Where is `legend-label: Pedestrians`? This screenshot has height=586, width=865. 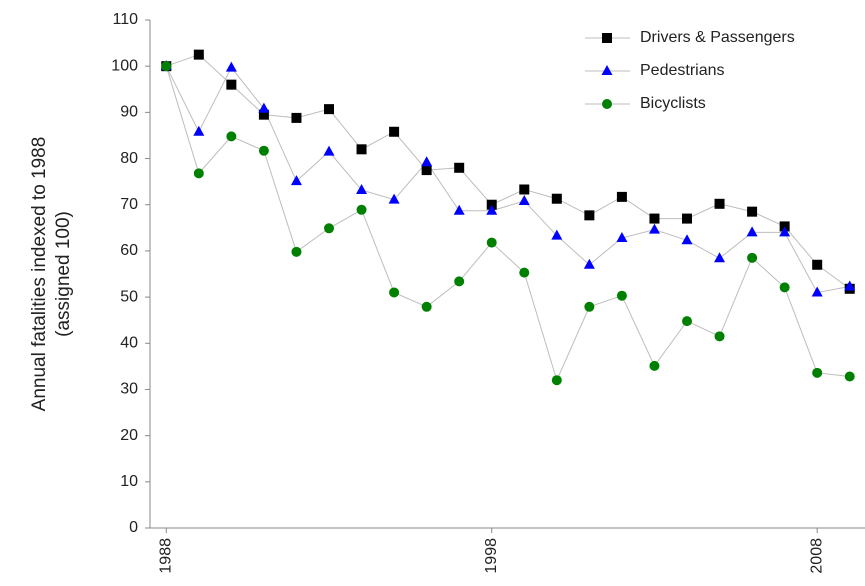 legend-label: Pedestrians is located at coordinates (682, 70).